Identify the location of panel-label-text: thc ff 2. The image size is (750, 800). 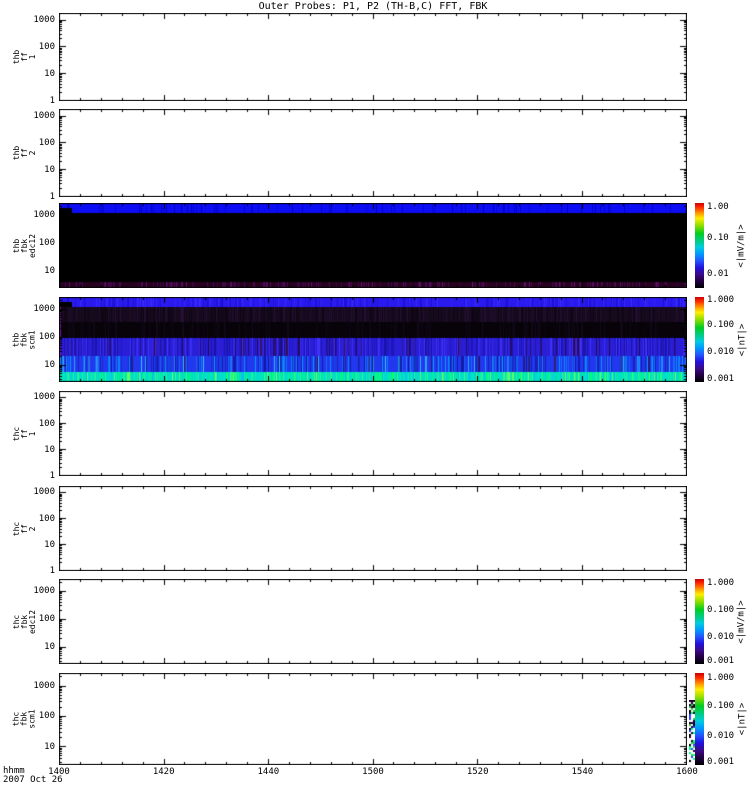
(24, 528).